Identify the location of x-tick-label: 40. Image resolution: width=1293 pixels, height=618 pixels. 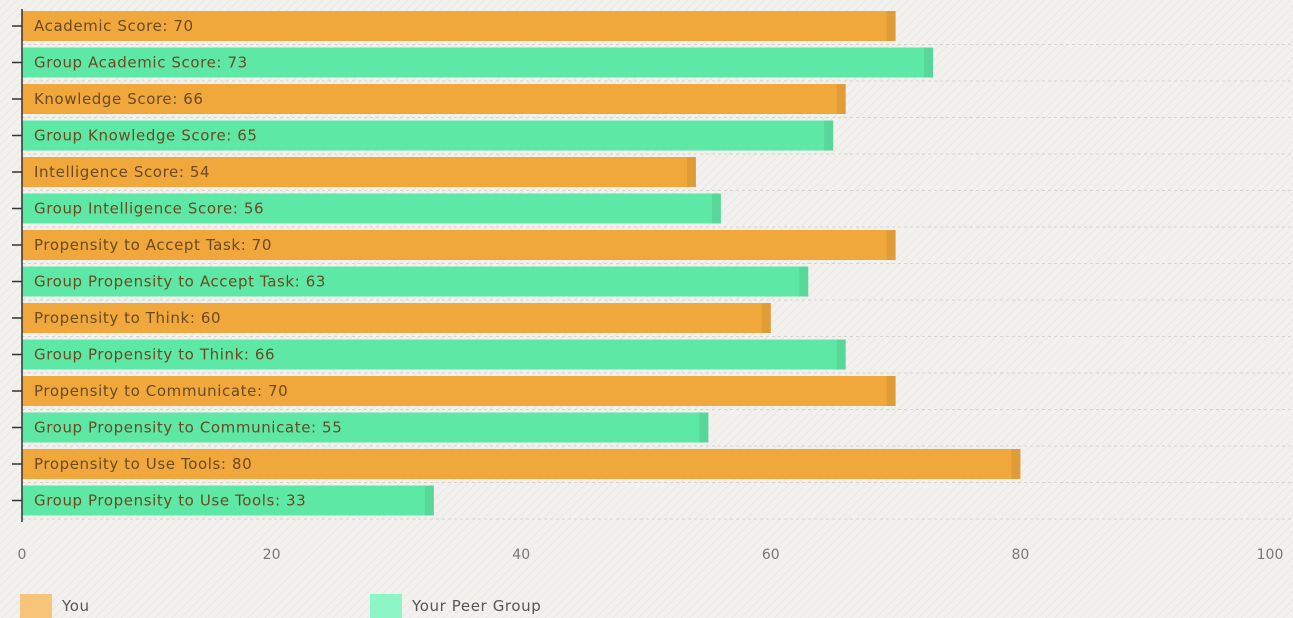
(521, 555).